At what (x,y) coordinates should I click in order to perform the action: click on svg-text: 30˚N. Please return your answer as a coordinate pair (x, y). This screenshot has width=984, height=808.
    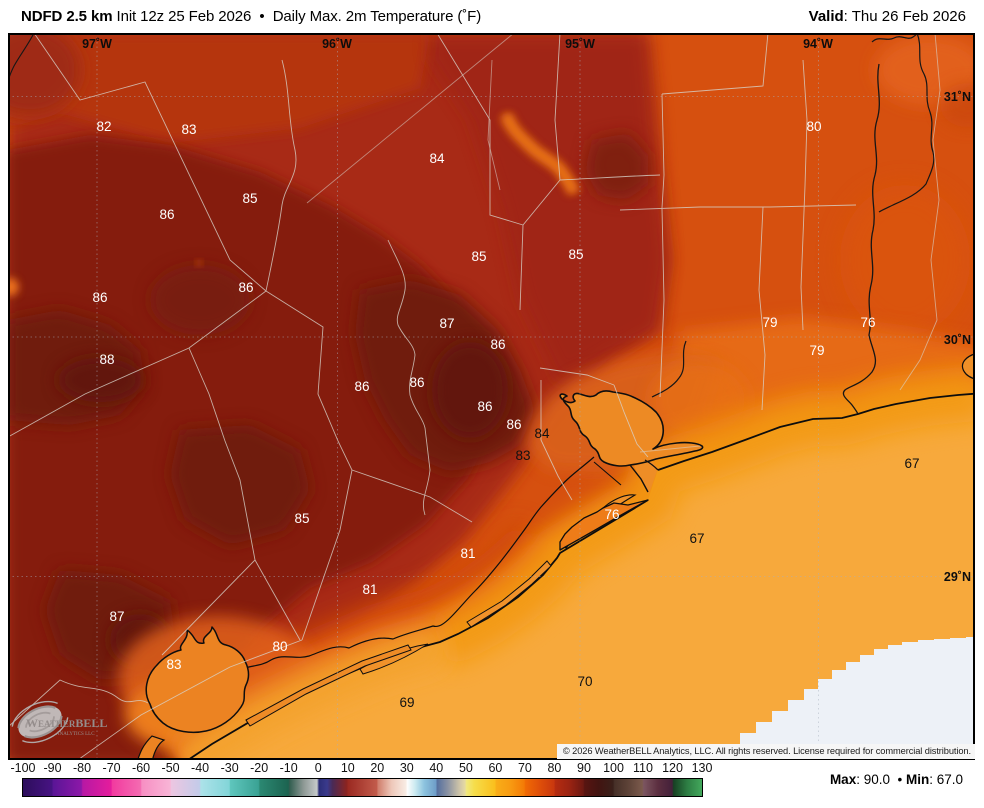
    Looking at the image, I should click on (957, 340).